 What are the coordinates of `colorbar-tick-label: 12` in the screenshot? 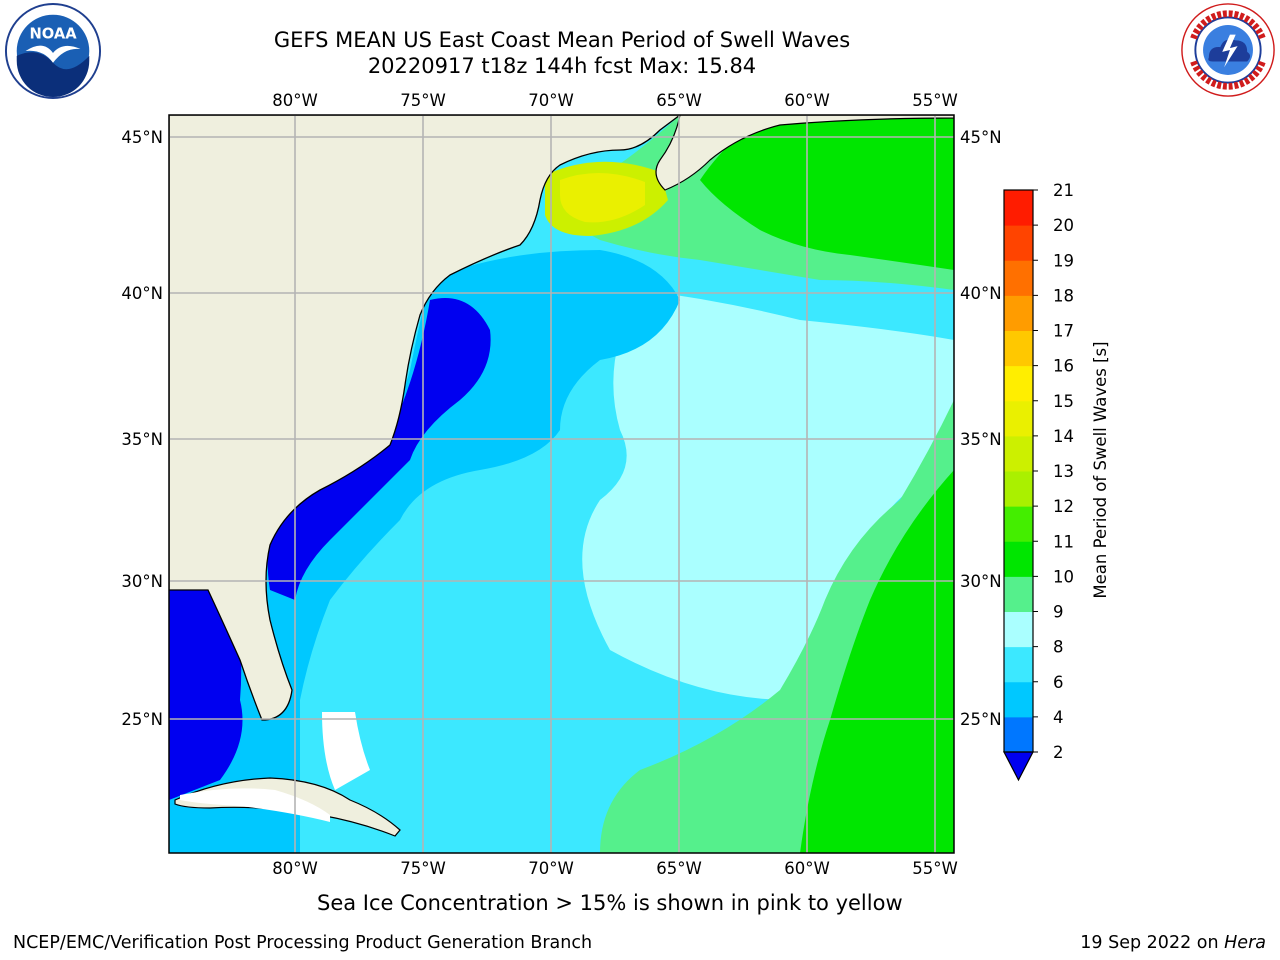 It's located at (1063, 506).